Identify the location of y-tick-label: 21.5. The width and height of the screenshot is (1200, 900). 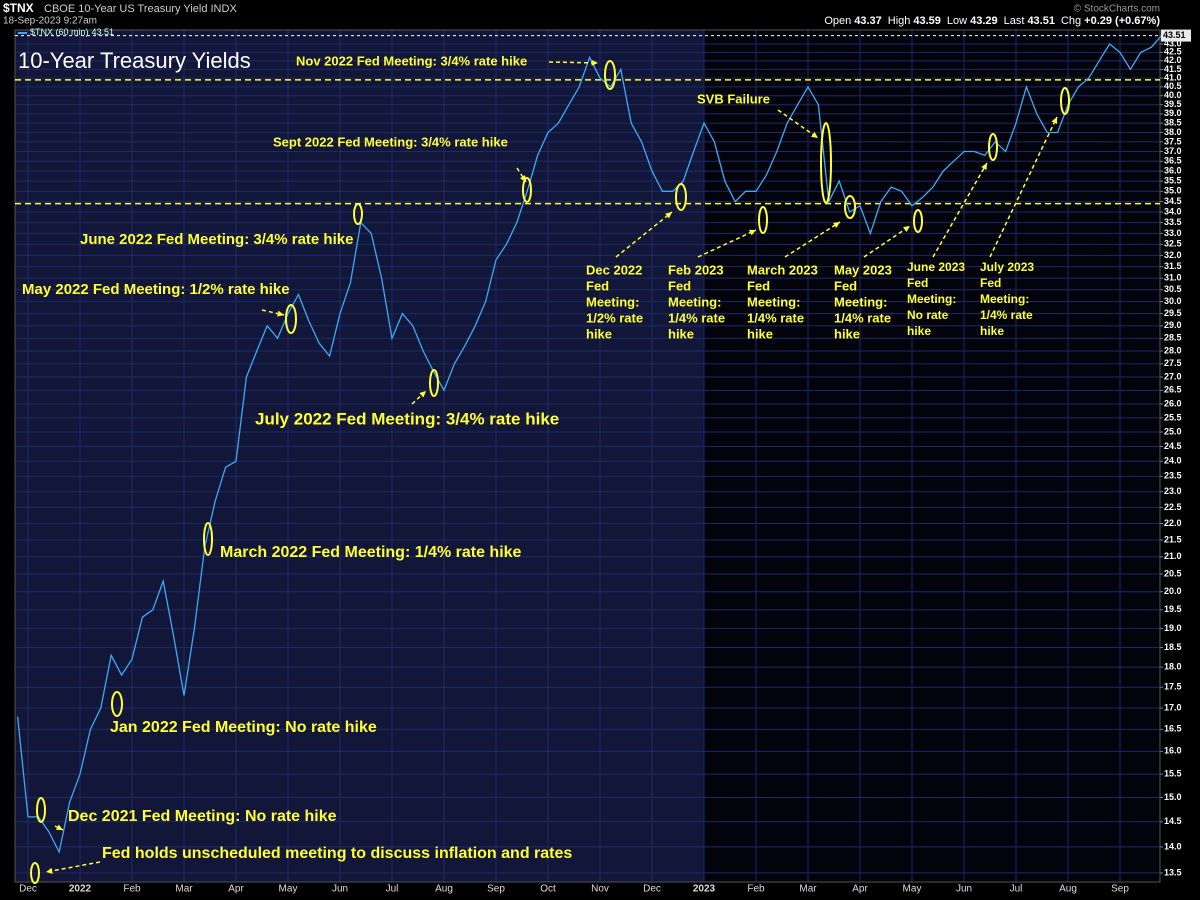
(1173, 539).